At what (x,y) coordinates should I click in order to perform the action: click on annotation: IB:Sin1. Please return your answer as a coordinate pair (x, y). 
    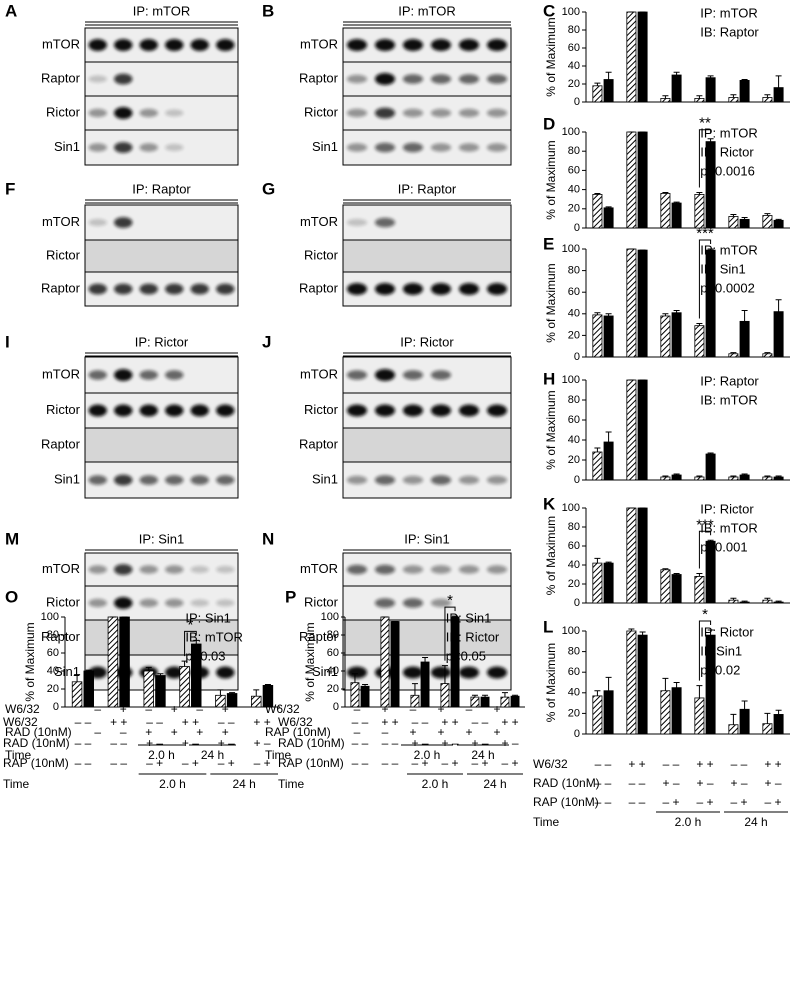
    Looking at the image, I should click on (721, 650).